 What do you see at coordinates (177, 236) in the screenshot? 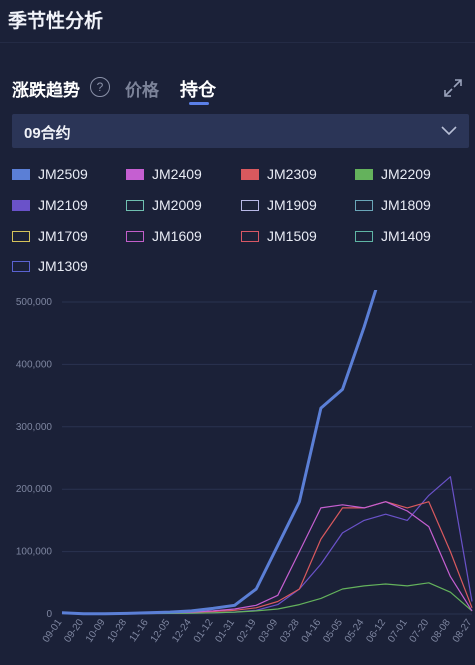
I see `legend-label: JM1609` at bounding box center [177, 236].